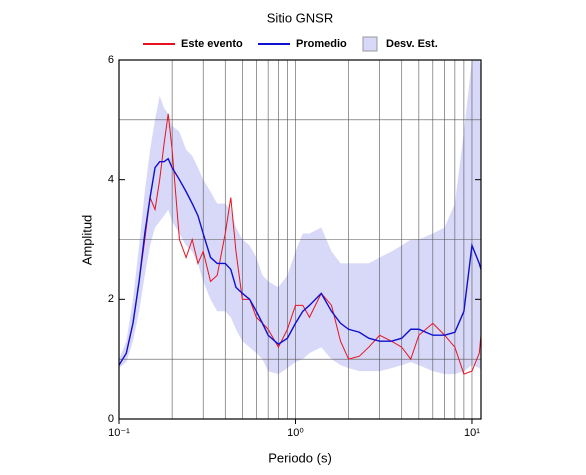  What do you see at coordinates (212, 44) in the screenshot?
I see `legend-label: Este evento` at bounding box center [212, 44].